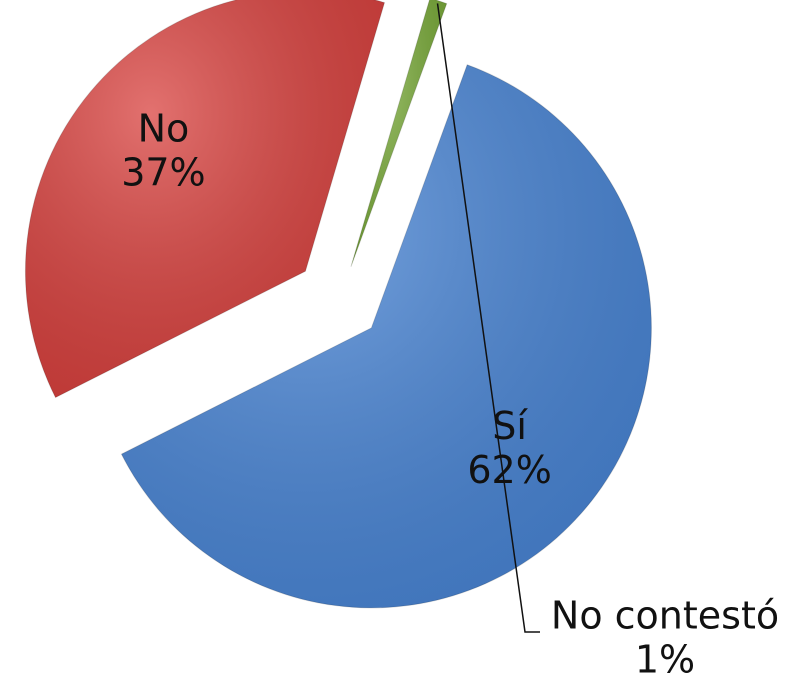  Describe the element at coordinates (164, 128) in the screenshot. I see `category-label: No` at that location.